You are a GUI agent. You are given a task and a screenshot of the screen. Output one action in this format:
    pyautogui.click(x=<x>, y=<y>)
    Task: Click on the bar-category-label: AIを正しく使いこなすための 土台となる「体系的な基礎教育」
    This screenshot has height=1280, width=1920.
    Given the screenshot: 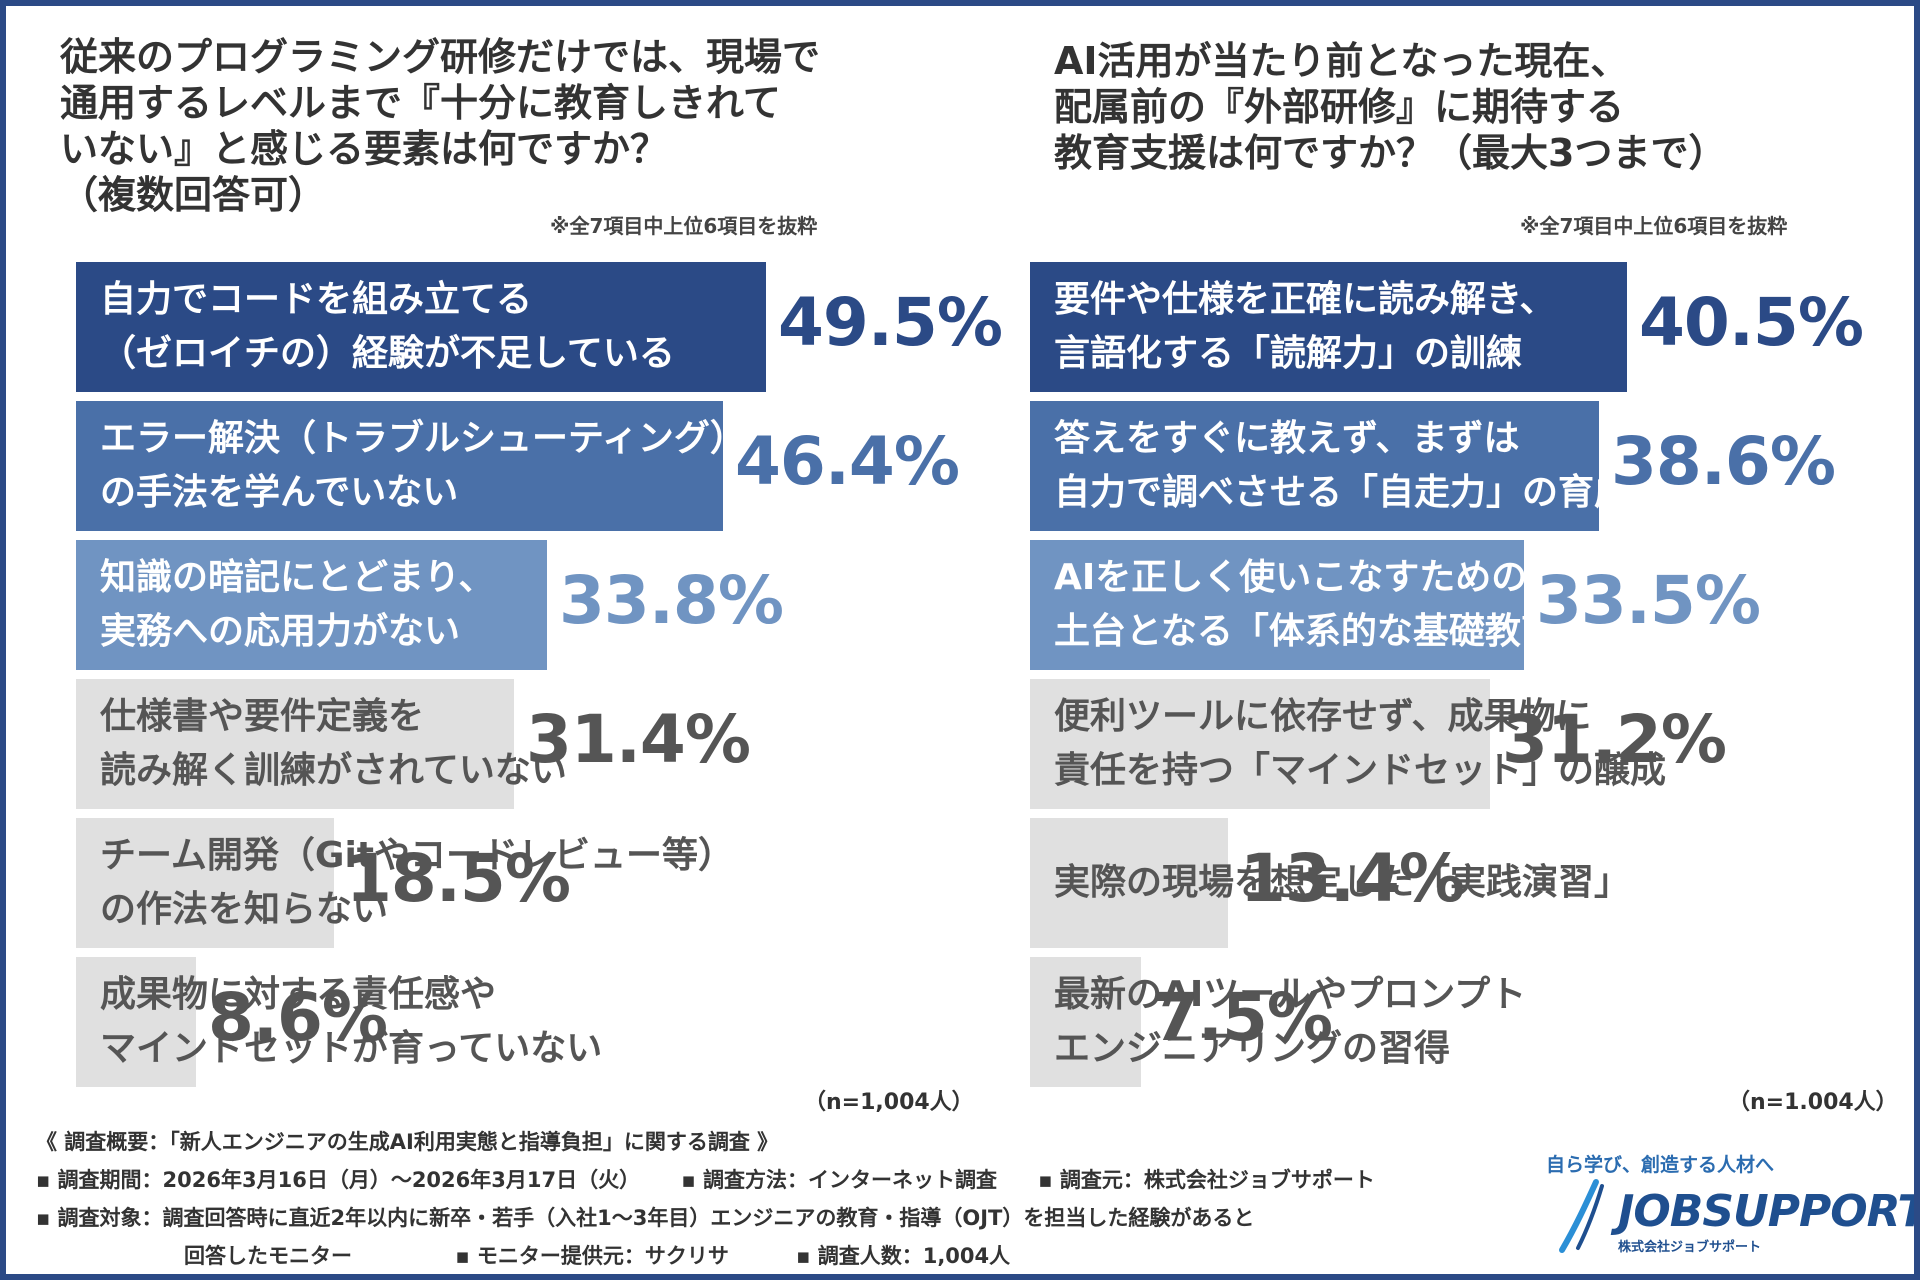 What is the action you would take?
    pyautogui.click(x=1323, y=604)
    